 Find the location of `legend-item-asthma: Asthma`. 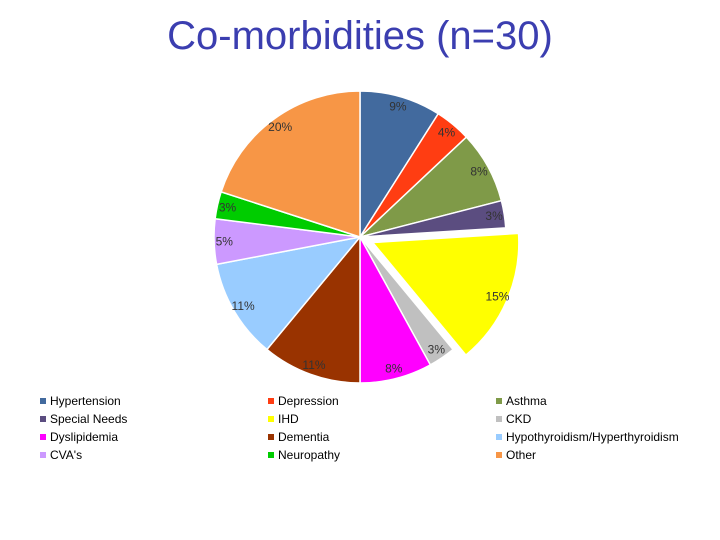

legend-item-asthma: Asthma is located at coordinates (521, 401).